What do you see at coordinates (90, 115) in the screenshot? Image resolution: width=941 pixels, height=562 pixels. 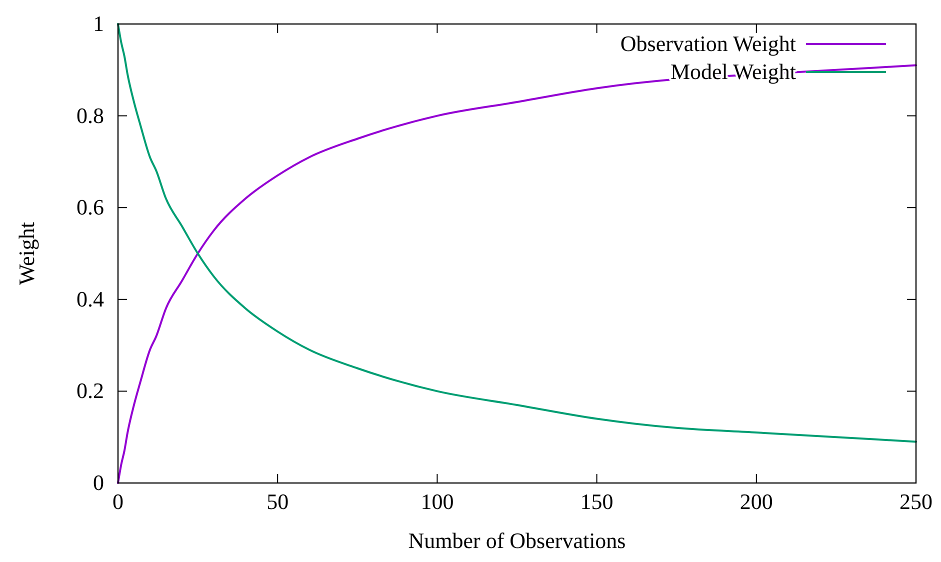 I see `y-tick-label: 0.8` at bounding box center [90, 115].